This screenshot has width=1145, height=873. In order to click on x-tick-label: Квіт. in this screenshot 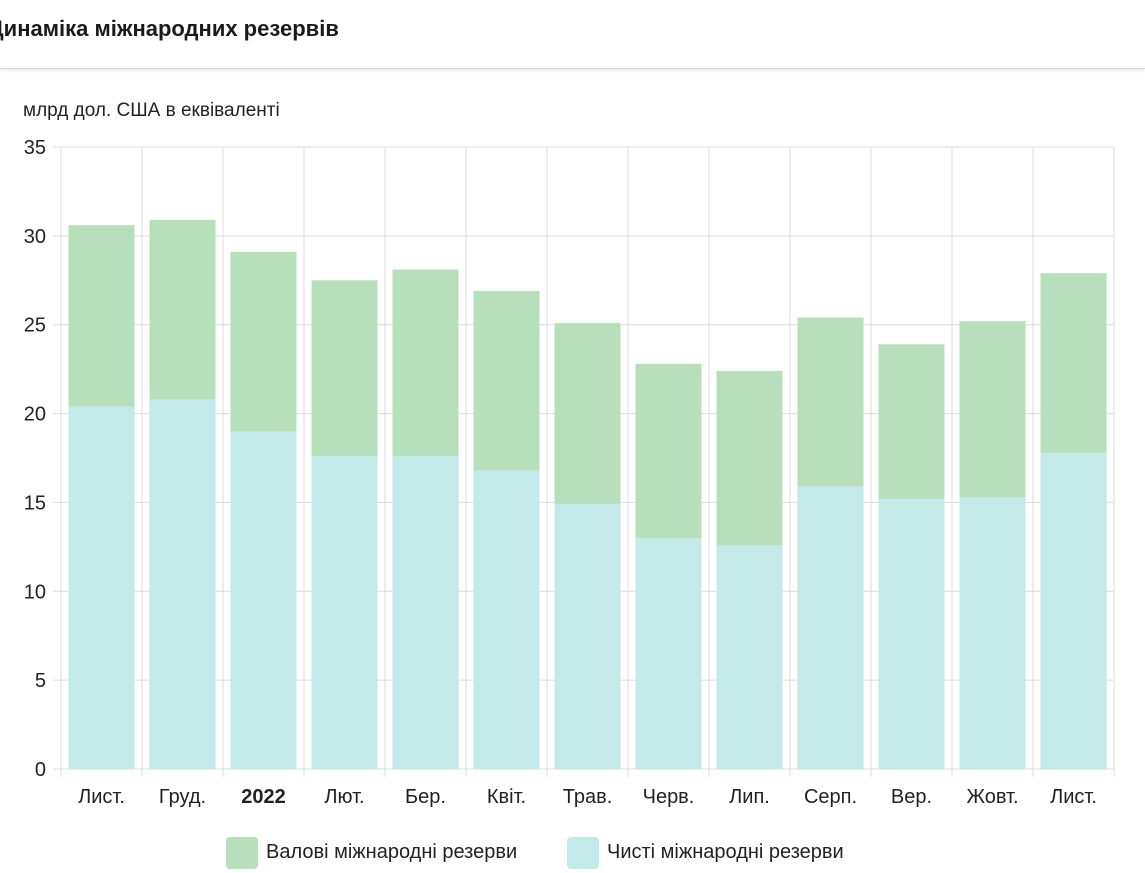, I will do `click(506, 797)`.